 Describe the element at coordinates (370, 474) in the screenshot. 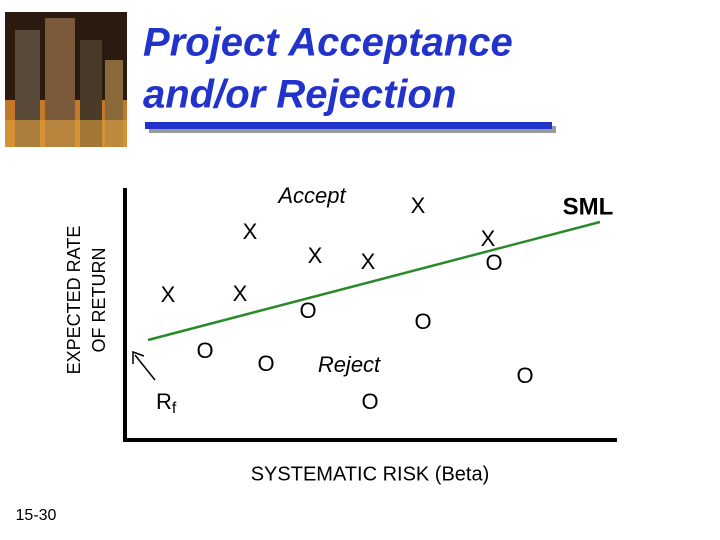

I see `x-axis-label: SYSTEMATIC RISK (Beta)` at that location.